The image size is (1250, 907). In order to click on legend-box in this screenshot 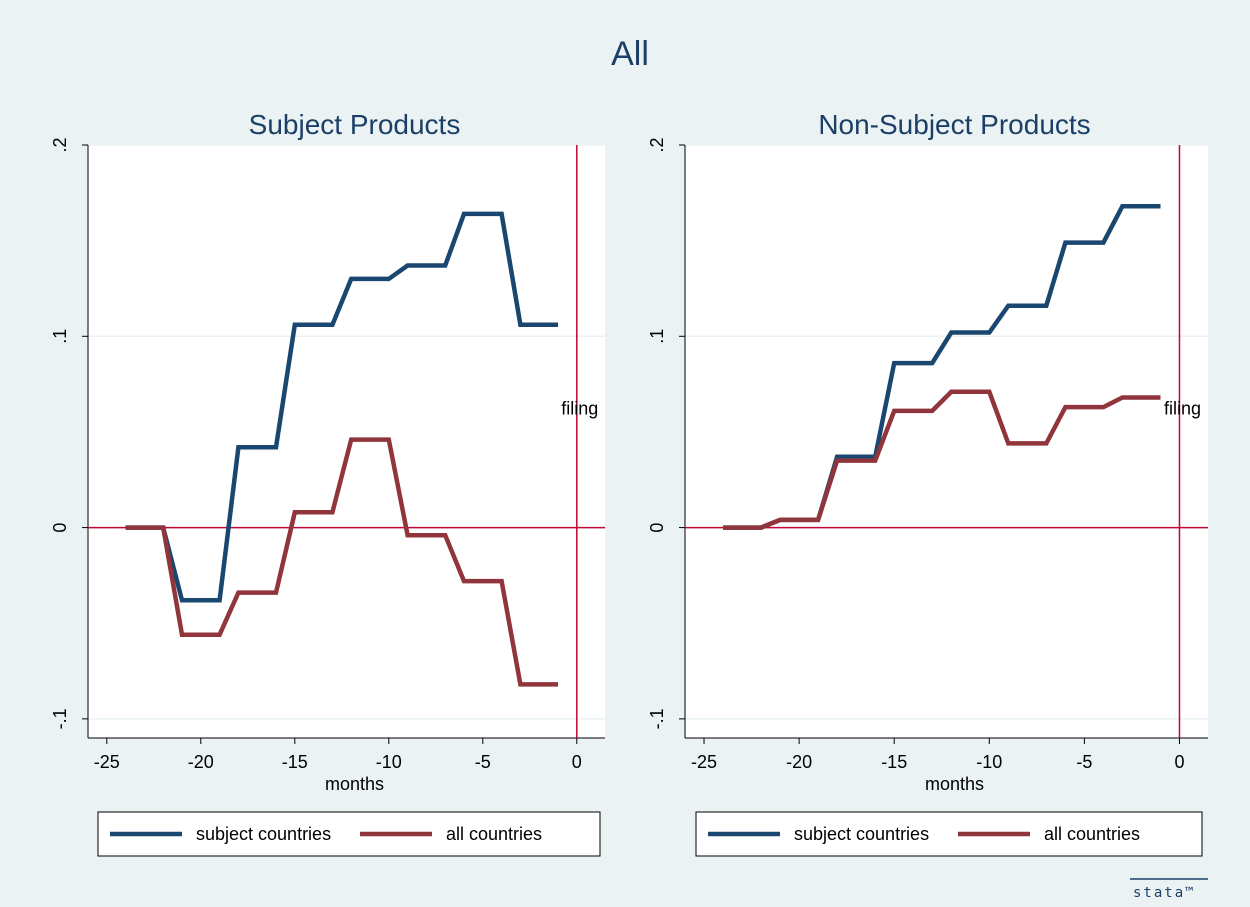, I will do `click(949, 834)`.